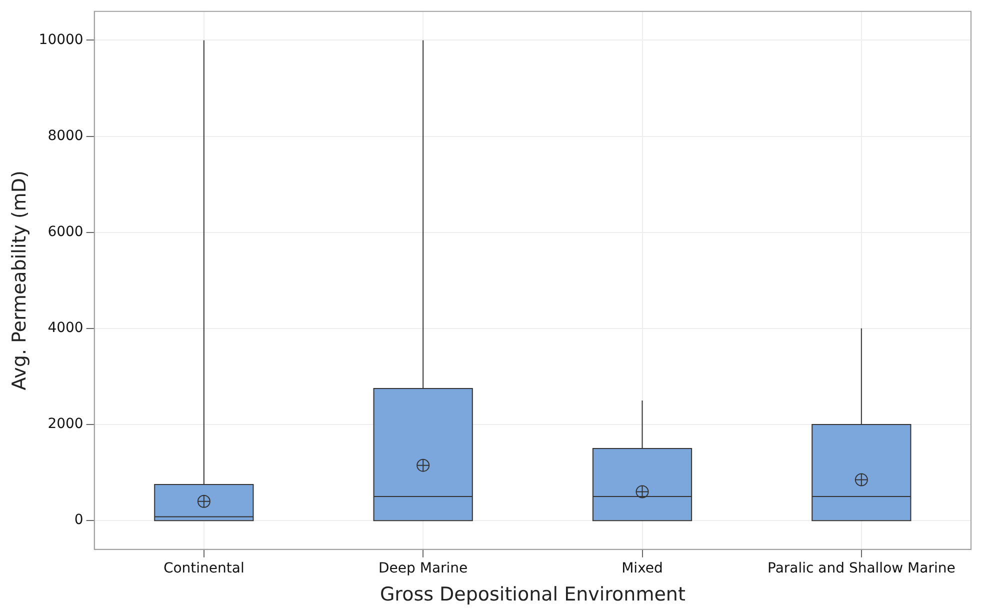 The image size is (991, 616). What do you see at coordinates (533, 595) in the screenshot?
I see `x-axis-title: Gross Depositional Environment` at bounding box center [533, 595].